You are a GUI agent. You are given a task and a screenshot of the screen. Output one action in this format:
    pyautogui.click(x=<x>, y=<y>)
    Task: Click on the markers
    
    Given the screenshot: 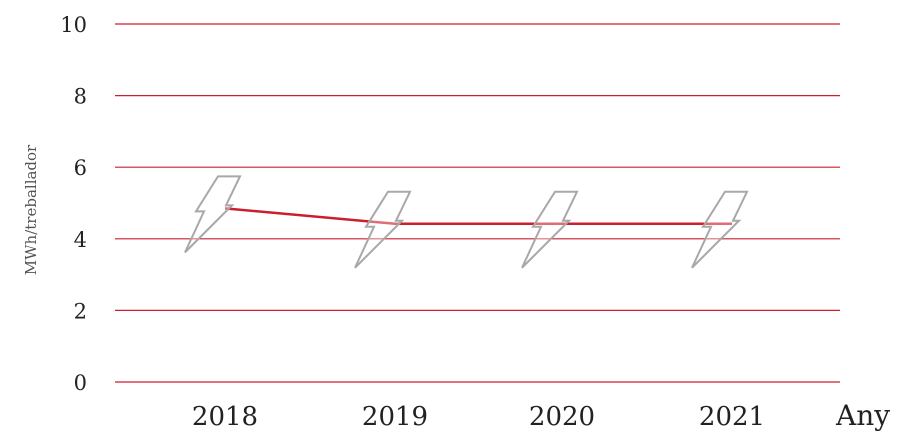 What is the action you would take?
    pyautogui.click(x=466, y=222)
    